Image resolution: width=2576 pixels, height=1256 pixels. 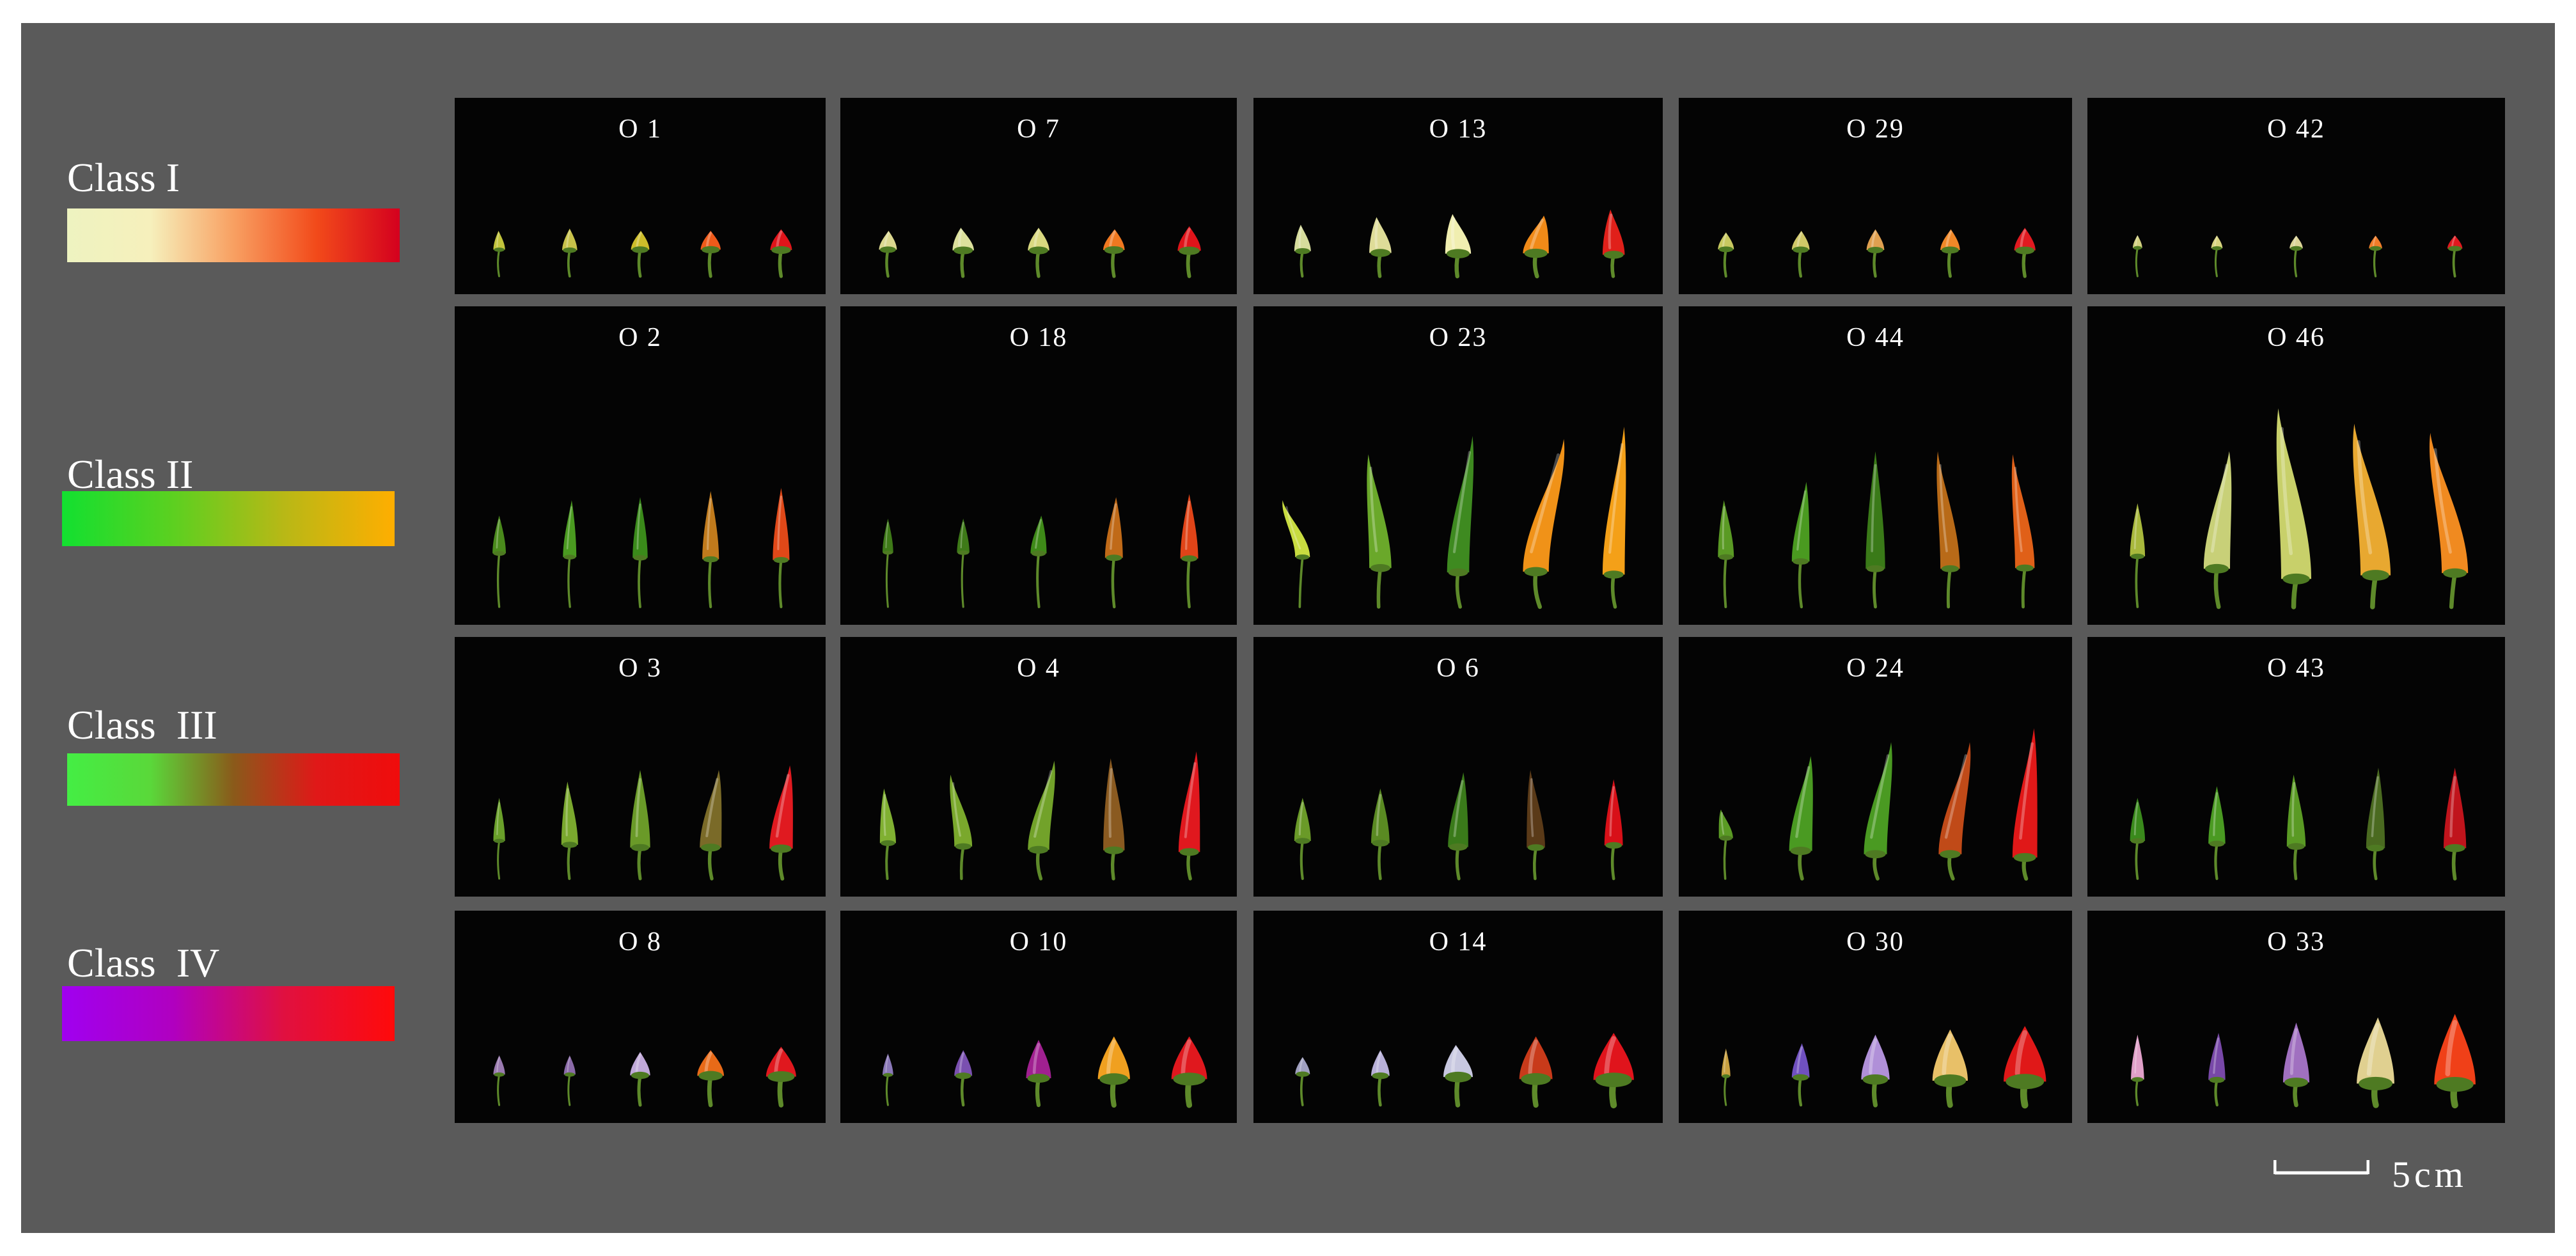 What do you see at coordinates (2429, 1175) in the screenshot?
I see `scale-label: 5cm` at bounding box center [2429, 1175].